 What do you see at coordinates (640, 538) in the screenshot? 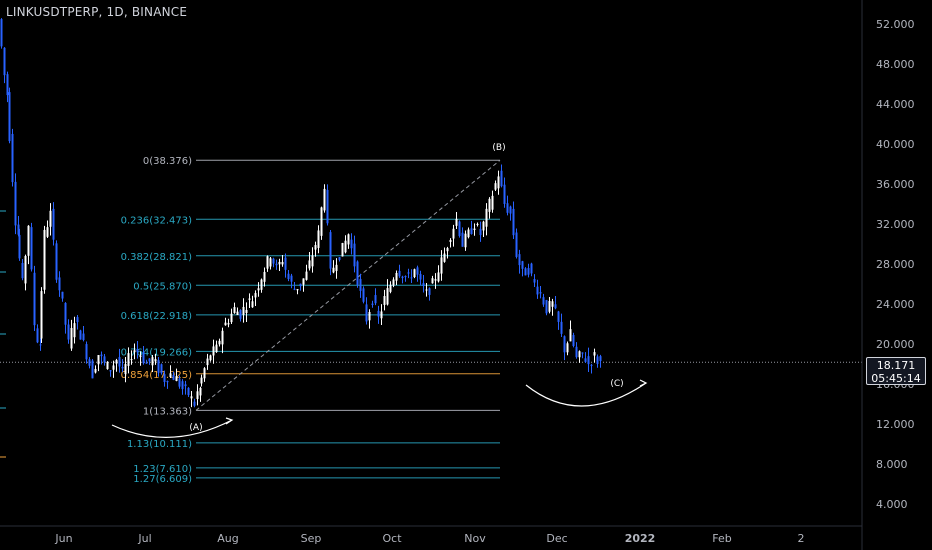
I see `x-tick-label: 2022` at bounding box center [640, 538].